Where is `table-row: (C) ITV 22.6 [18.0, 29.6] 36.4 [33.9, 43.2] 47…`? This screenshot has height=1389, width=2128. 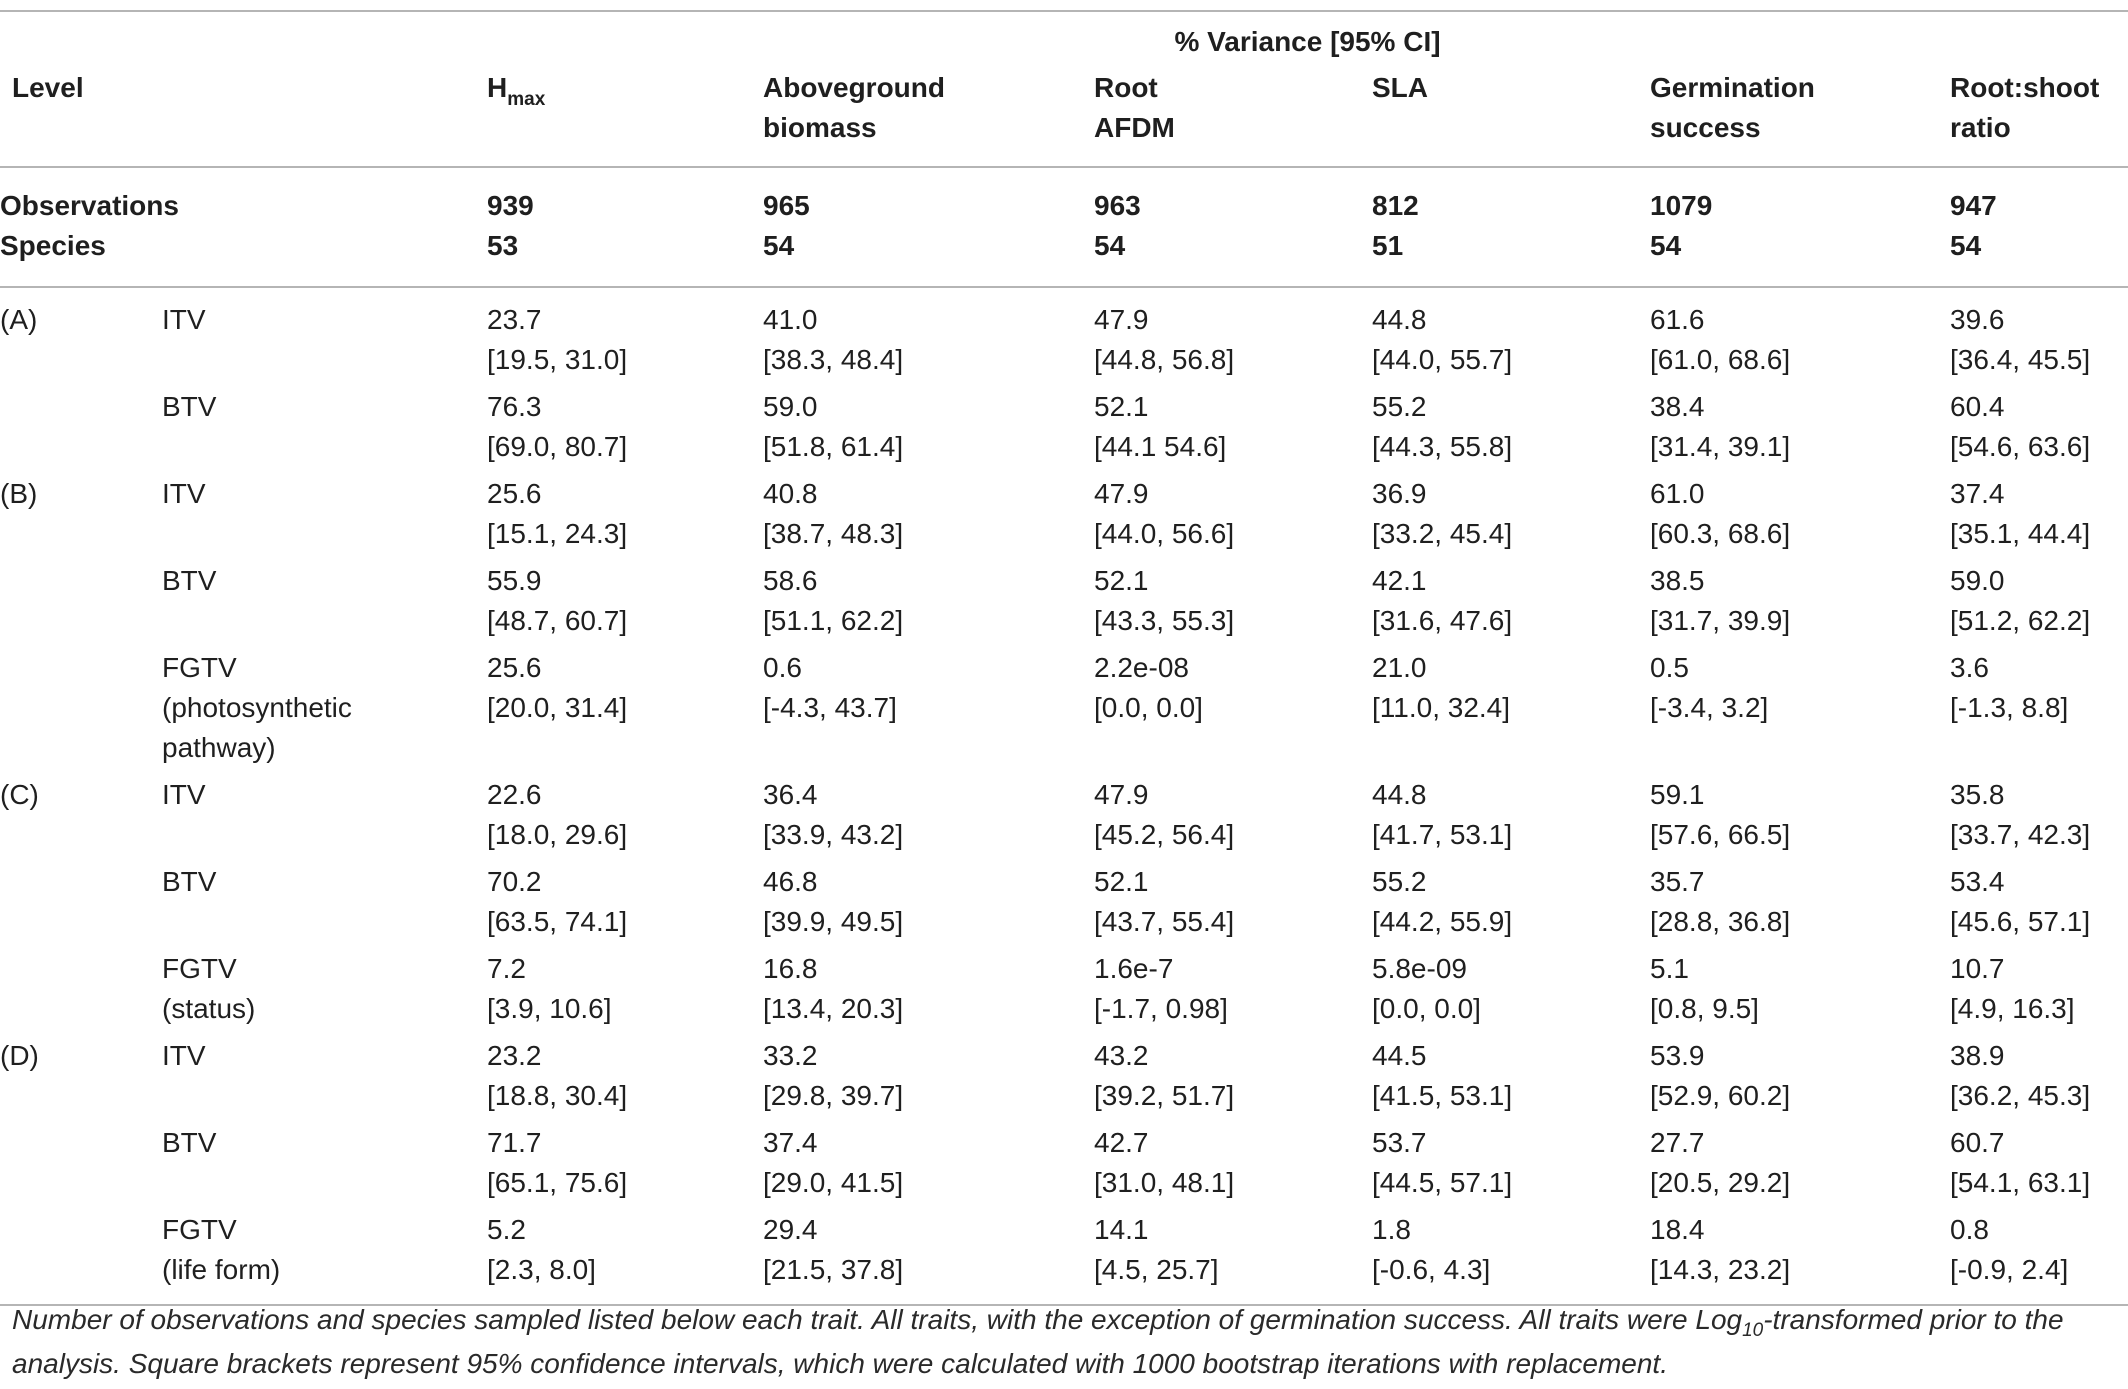
table-row: (C) ITV 22.6 [18.0, 29.6] 36.4 [33.9, 43.2] 47… is located at coordinates (1064, 818).